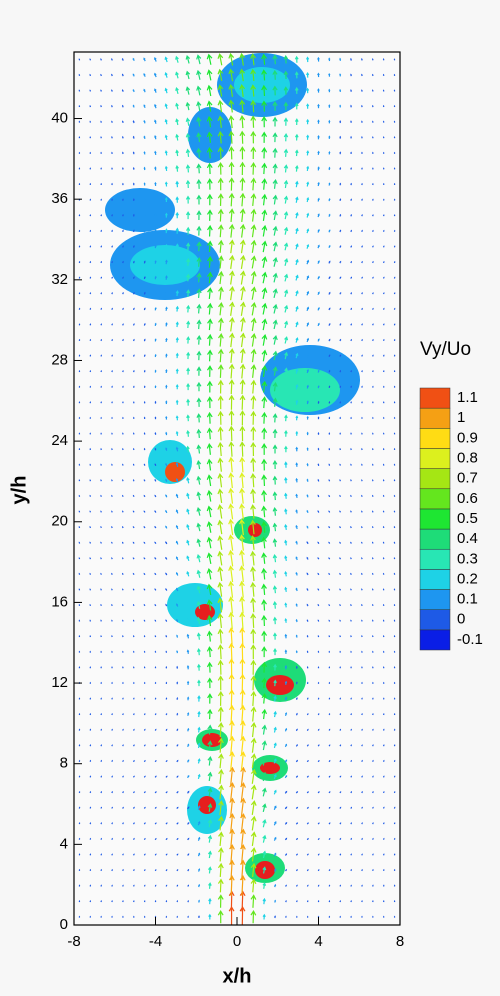 The image size is (500, 996). What do you see at coordinates (59, 359) in the screenshot?
I see `y-tick-label: 28` at bounding box center [59, 359].